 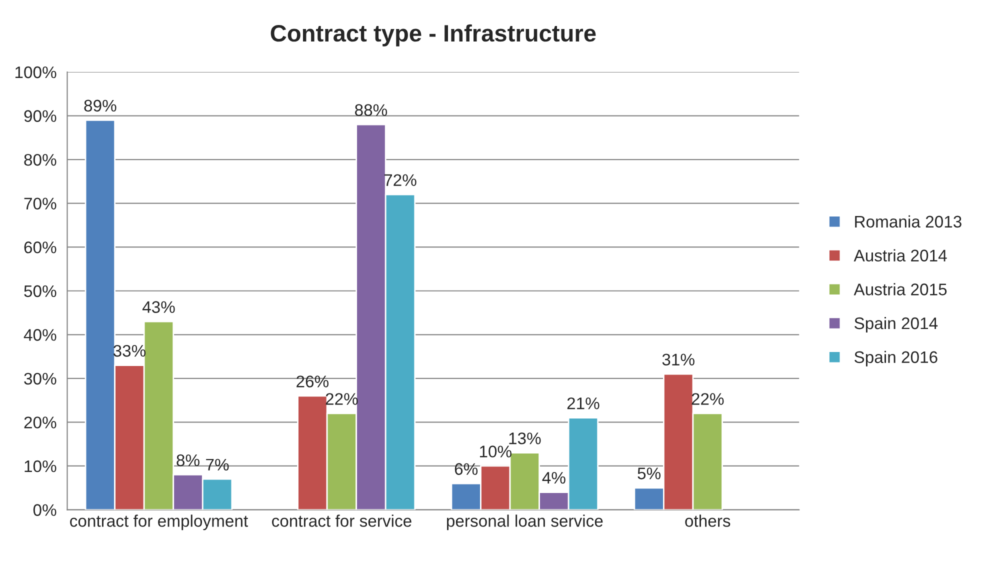 I want to click on y-tick-label: 0%, so click(x=44, y=510).